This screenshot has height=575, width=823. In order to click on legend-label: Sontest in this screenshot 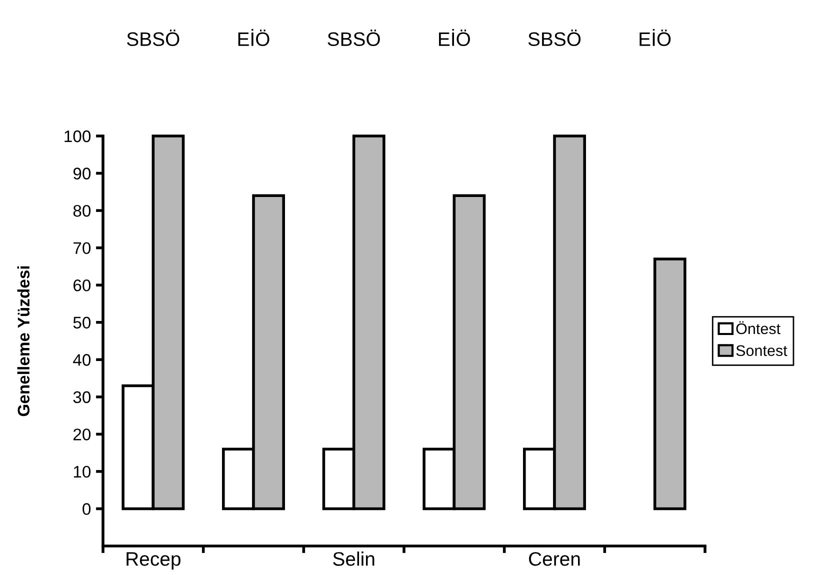, I will do `click(762, 350)`.